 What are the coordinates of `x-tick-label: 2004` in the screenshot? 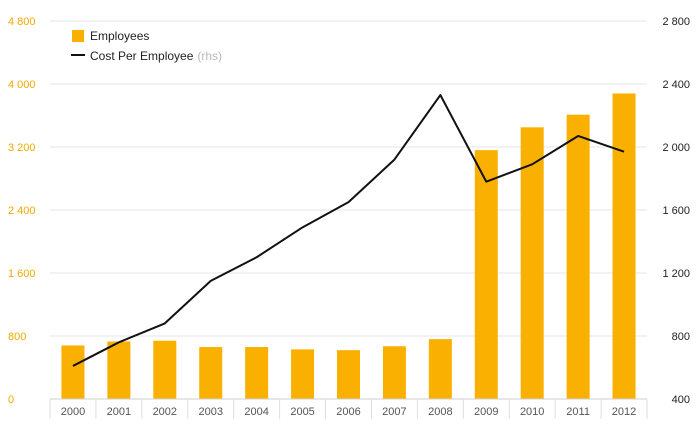 It's located at (256, 412).